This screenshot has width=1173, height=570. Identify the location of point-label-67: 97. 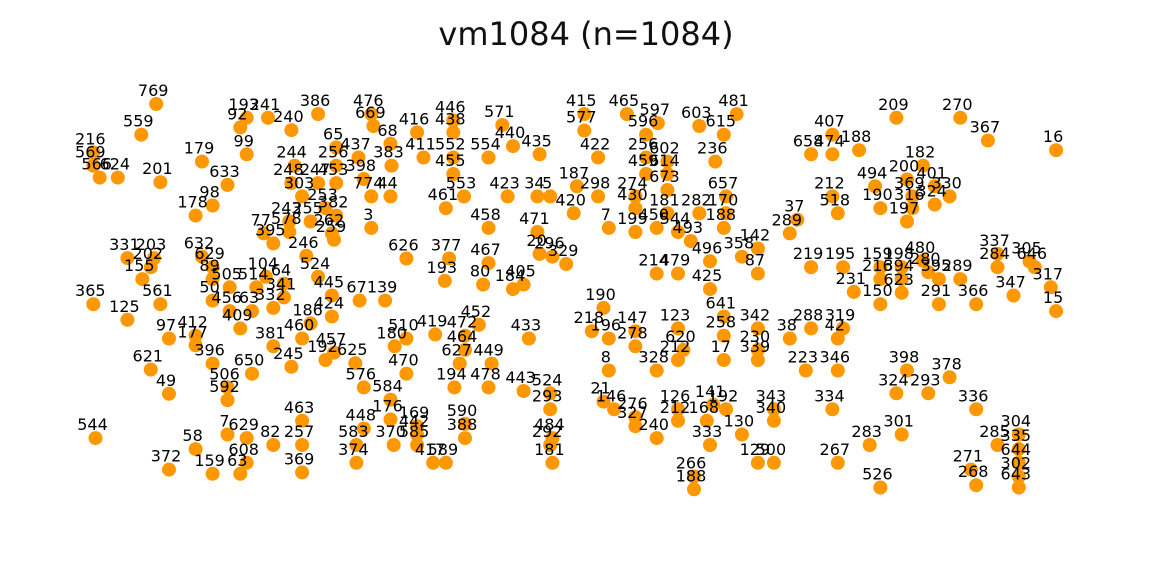
(166, 325).